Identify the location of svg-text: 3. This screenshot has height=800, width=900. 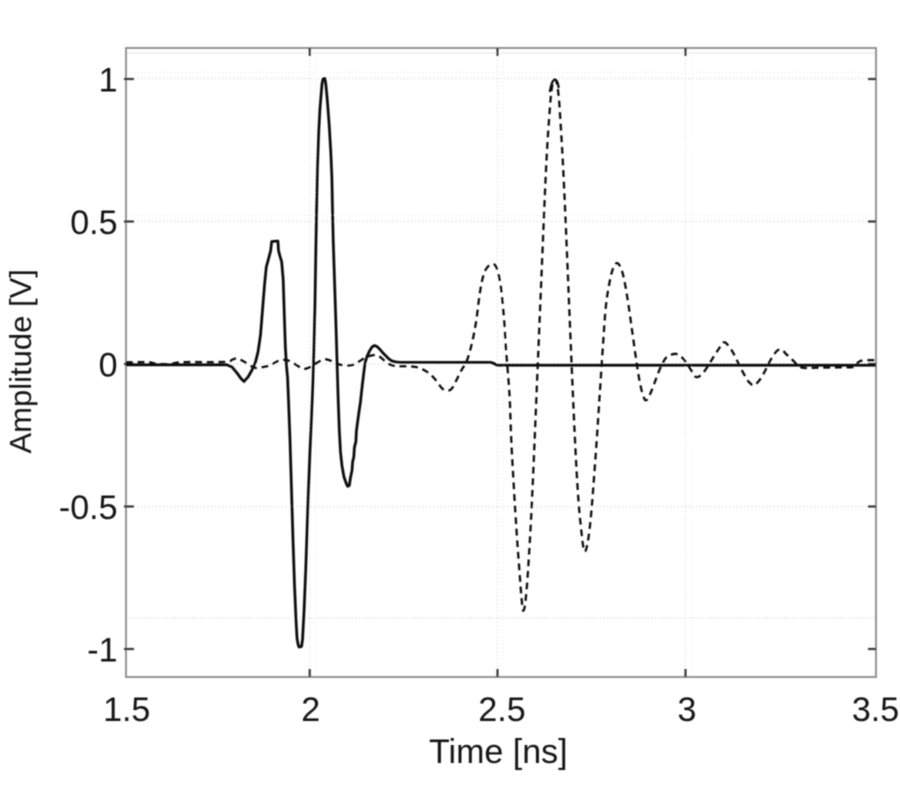
(687, 710).